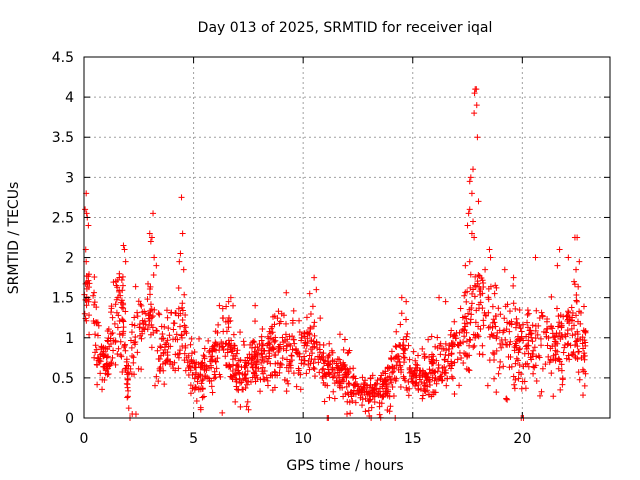 This screenshot has width=640, height=480. What do you see at coordinates (63, 138) in the screenshot?
I see `y-tick-label: 3.5` at bounding box center [63, 138].